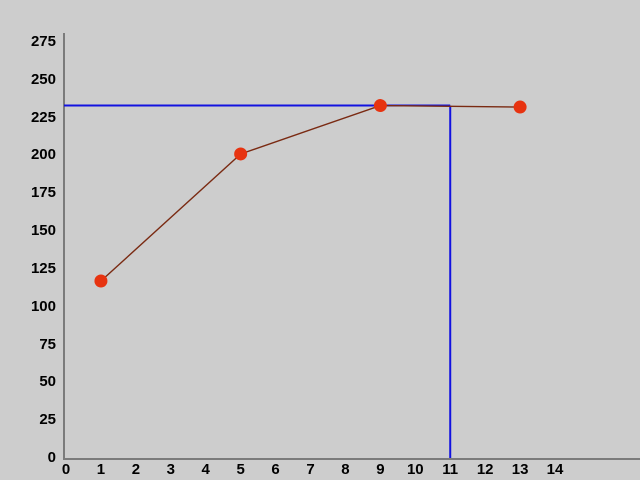 Image resolution: width=640 pixels, height=480 pixels. What do you see at coordinates (43, 268) in the screenshot?
I see `y-tick-label: 125` at bounding box center [43, 268].